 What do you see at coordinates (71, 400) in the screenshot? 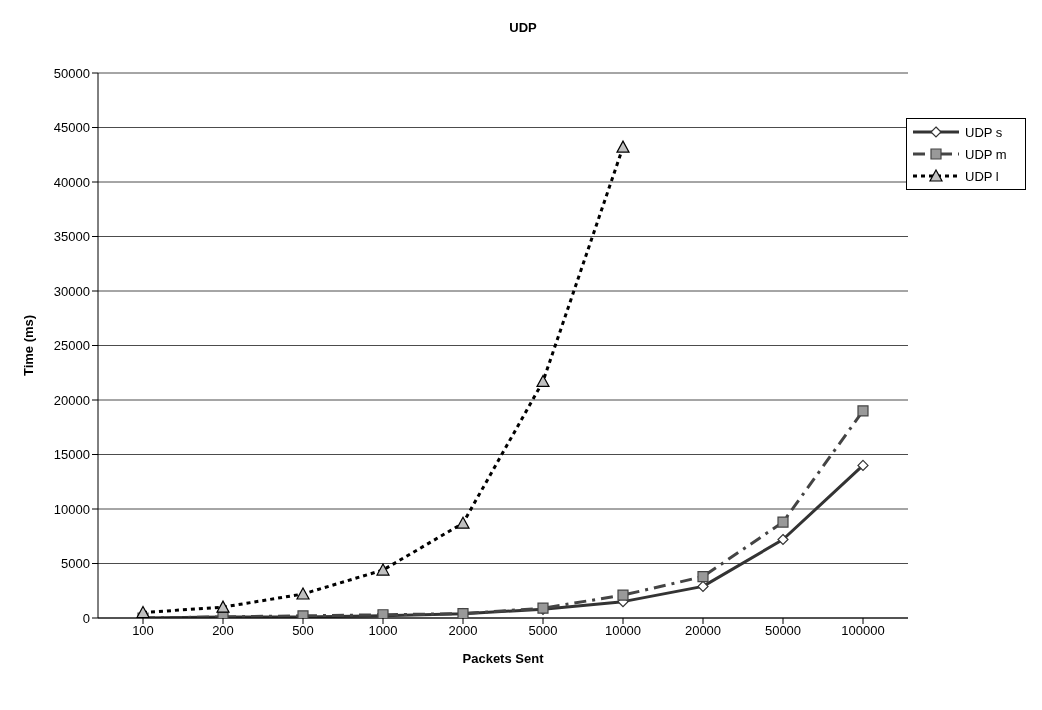
I see `y-tick-label: 20000` at bounding box center [71, 400].